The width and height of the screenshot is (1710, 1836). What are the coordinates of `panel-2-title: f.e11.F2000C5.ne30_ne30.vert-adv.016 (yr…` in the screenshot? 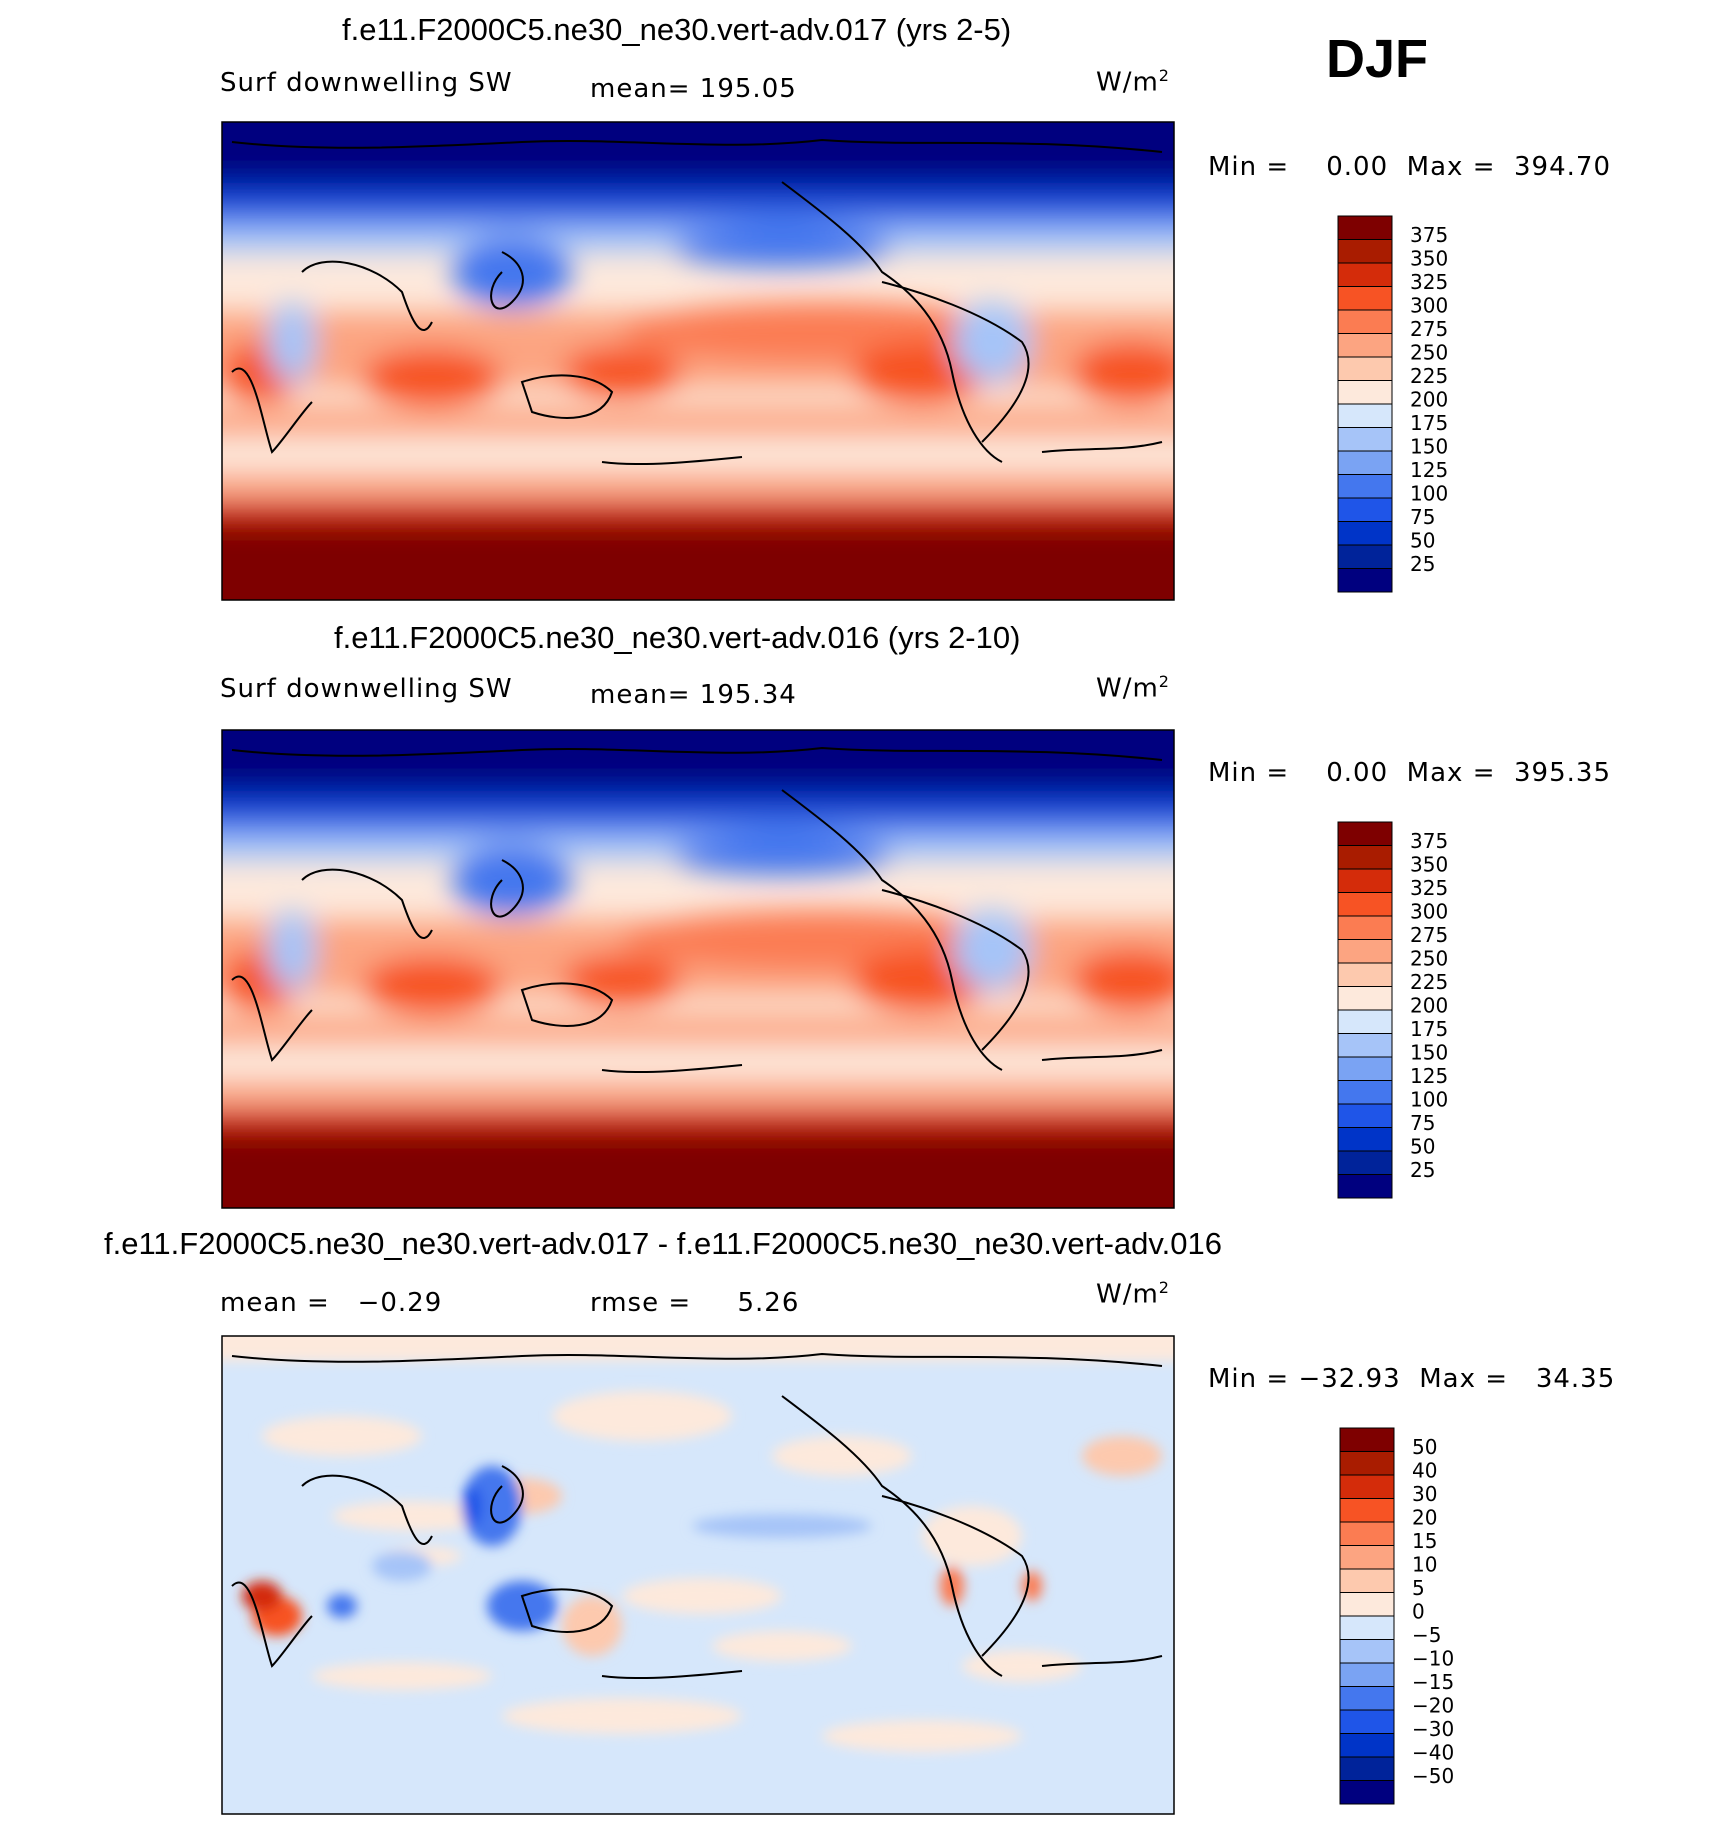 It's located at (677, 637).